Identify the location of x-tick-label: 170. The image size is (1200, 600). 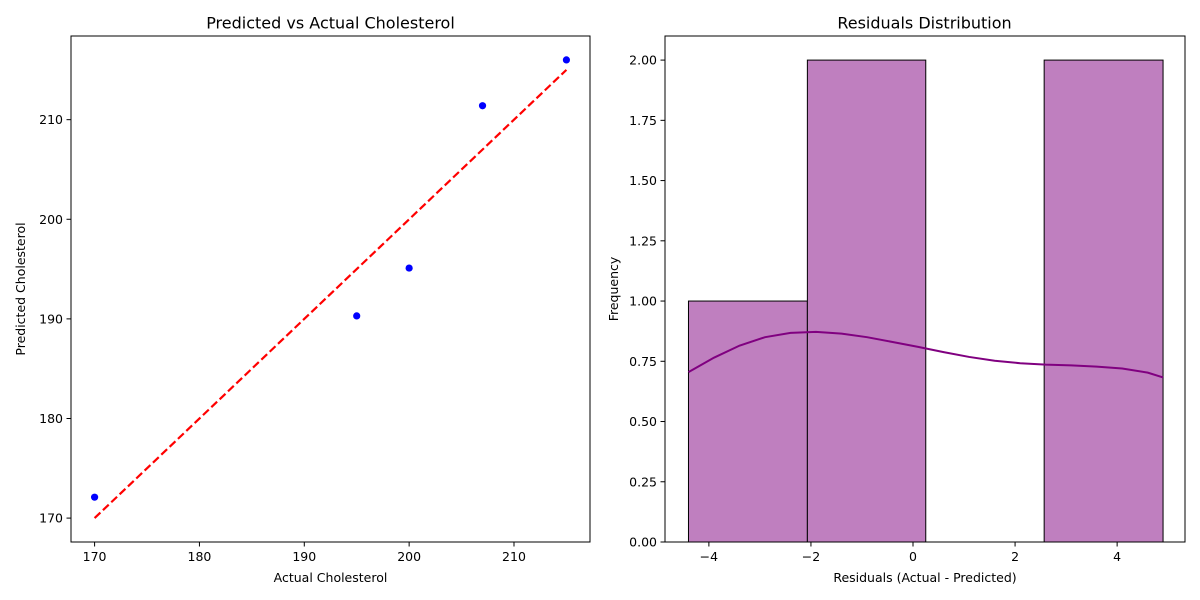
(95, 556).